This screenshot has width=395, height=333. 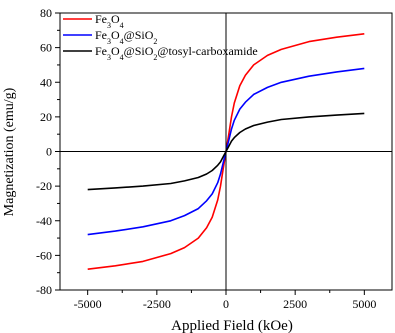 I want to click on y-tick-label: 40, so click(x=46, y=82).